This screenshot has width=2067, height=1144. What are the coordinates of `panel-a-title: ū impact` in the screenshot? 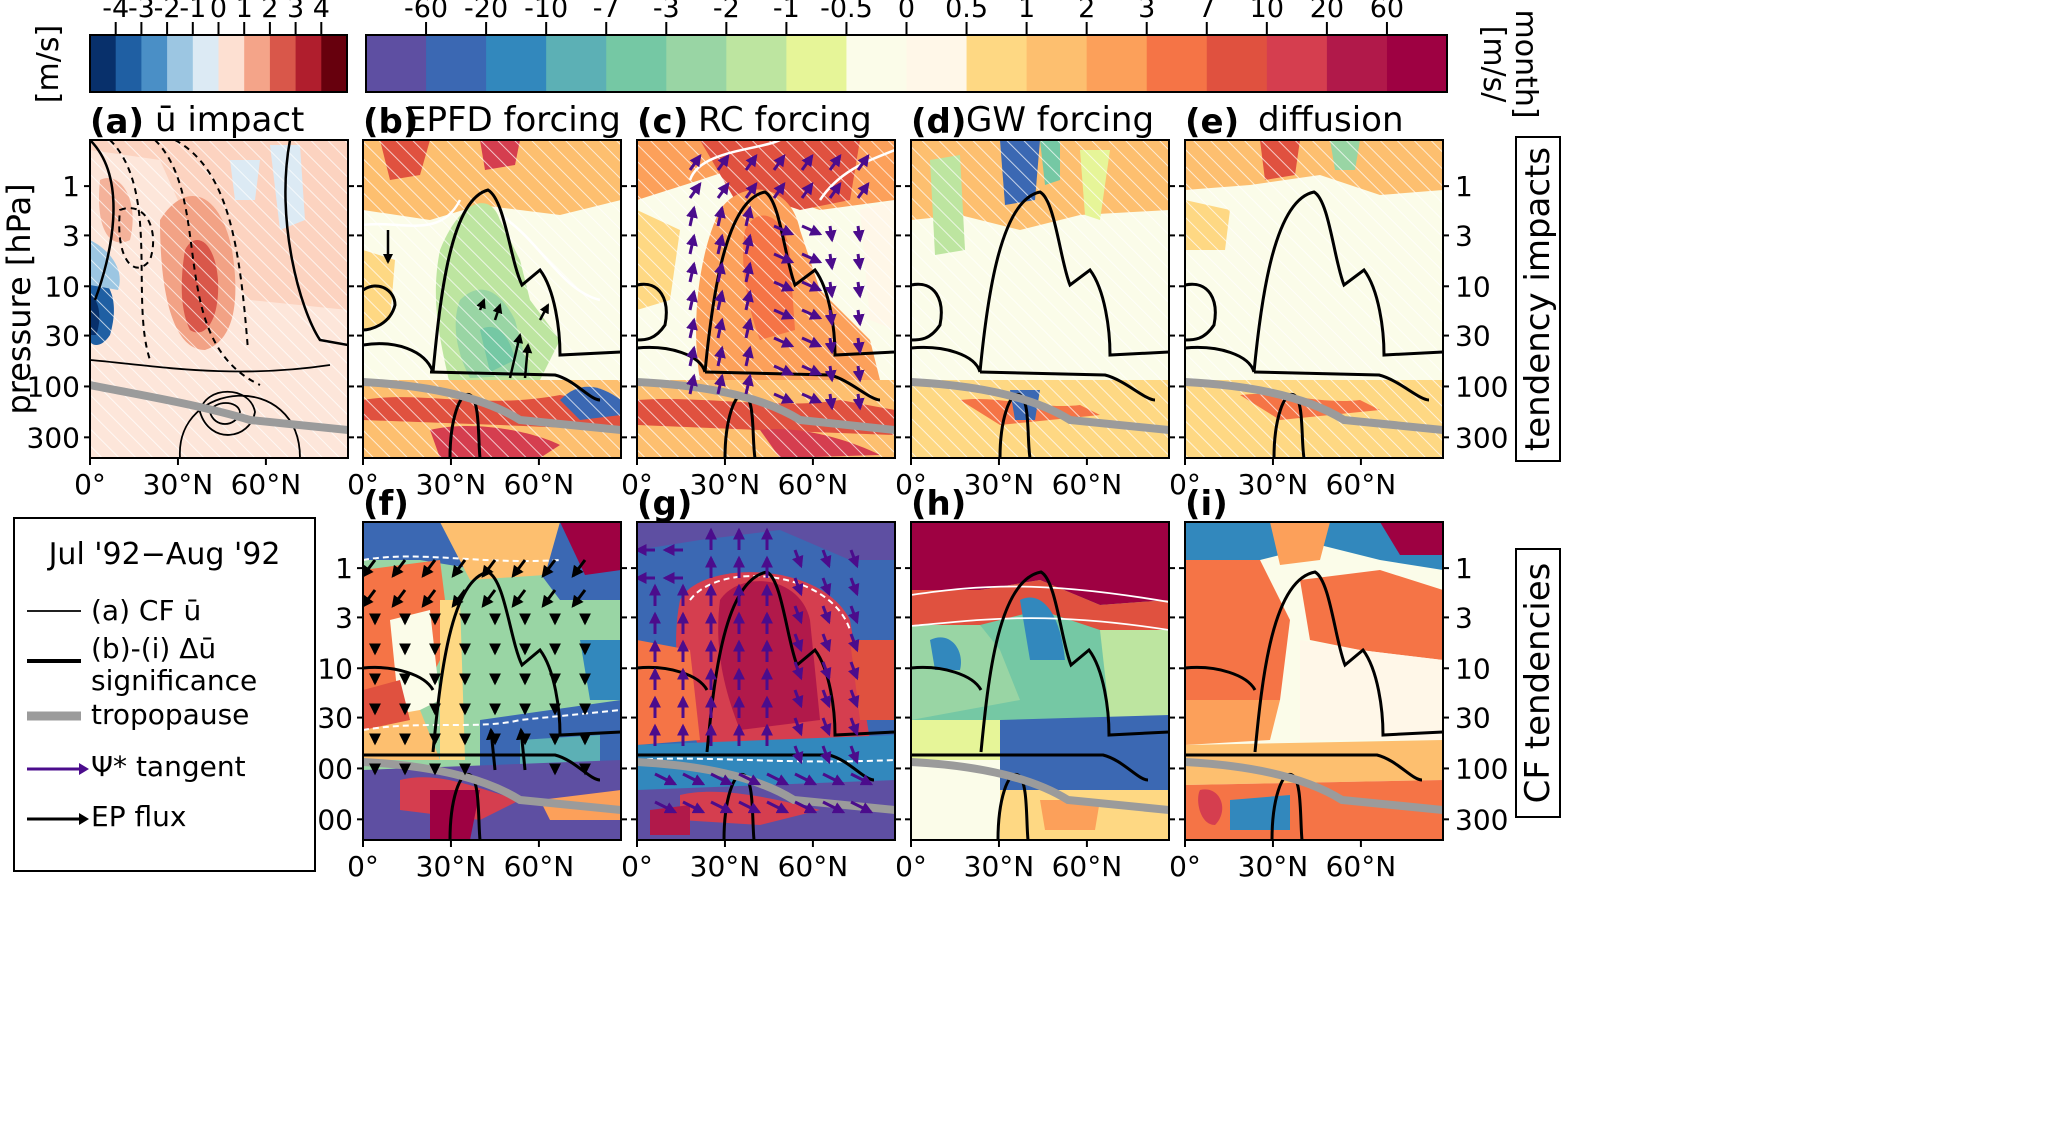 It's located at (229, 120).